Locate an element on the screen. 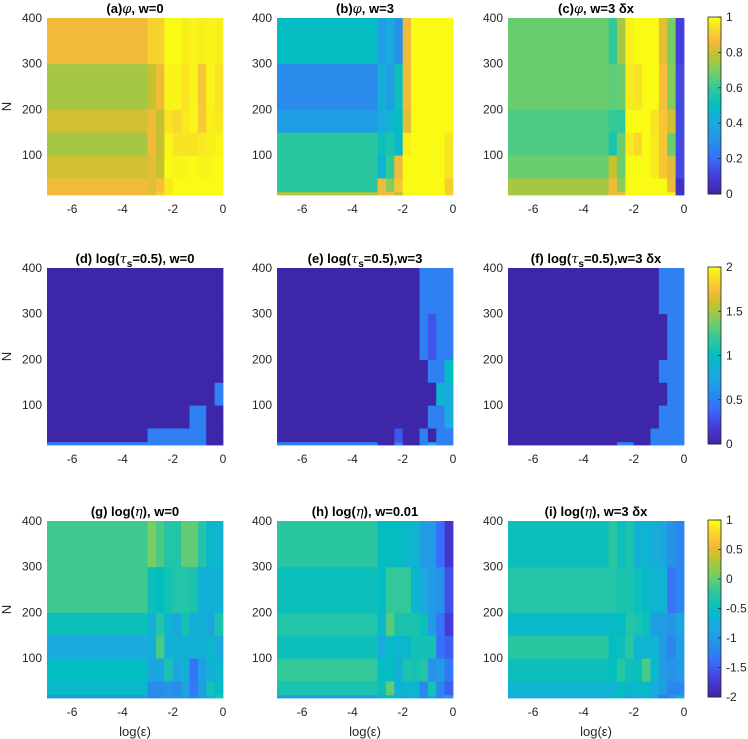 This screenshot has width=748, height=739. panel-title: (g) log(η), w=0 is located at coordinates (135, 512).